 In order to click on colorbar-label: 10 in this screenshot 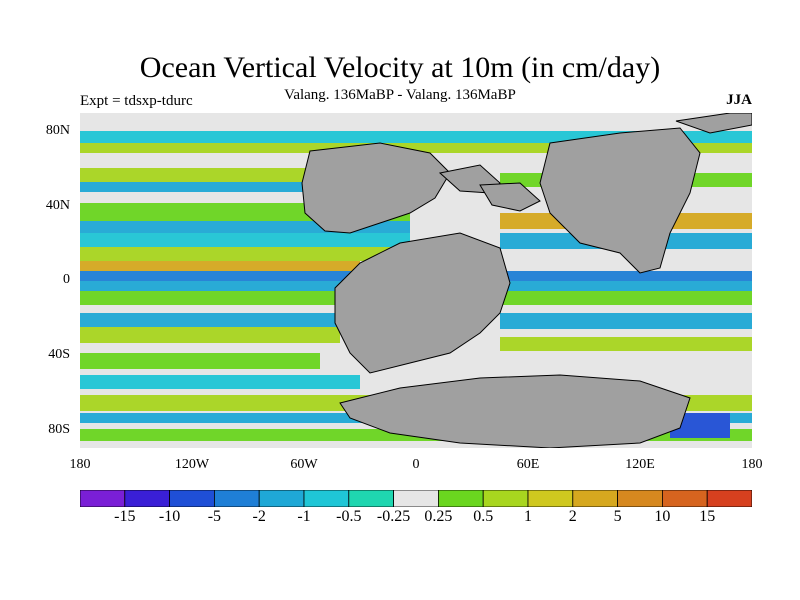, I will do `click(662, 516)`.